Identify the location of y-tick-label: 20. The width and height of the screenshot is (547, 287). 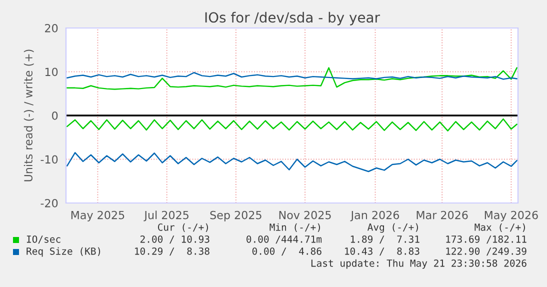
(51, 28).